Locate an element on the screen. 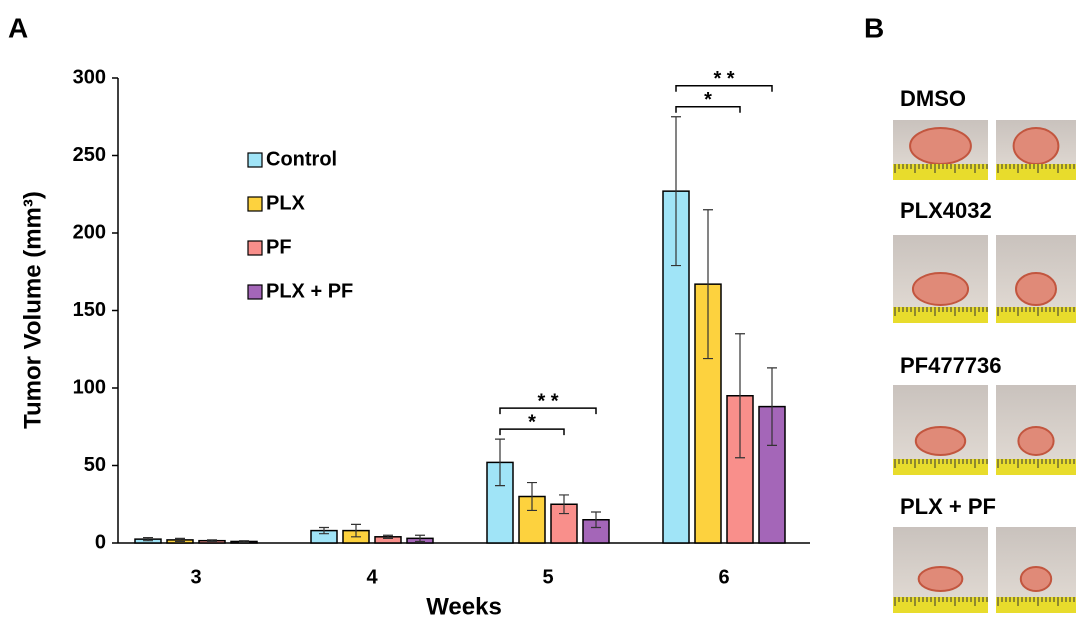 The image size is (1078, 623). x-tick-label: 3 is located at coordinates (195, 577).